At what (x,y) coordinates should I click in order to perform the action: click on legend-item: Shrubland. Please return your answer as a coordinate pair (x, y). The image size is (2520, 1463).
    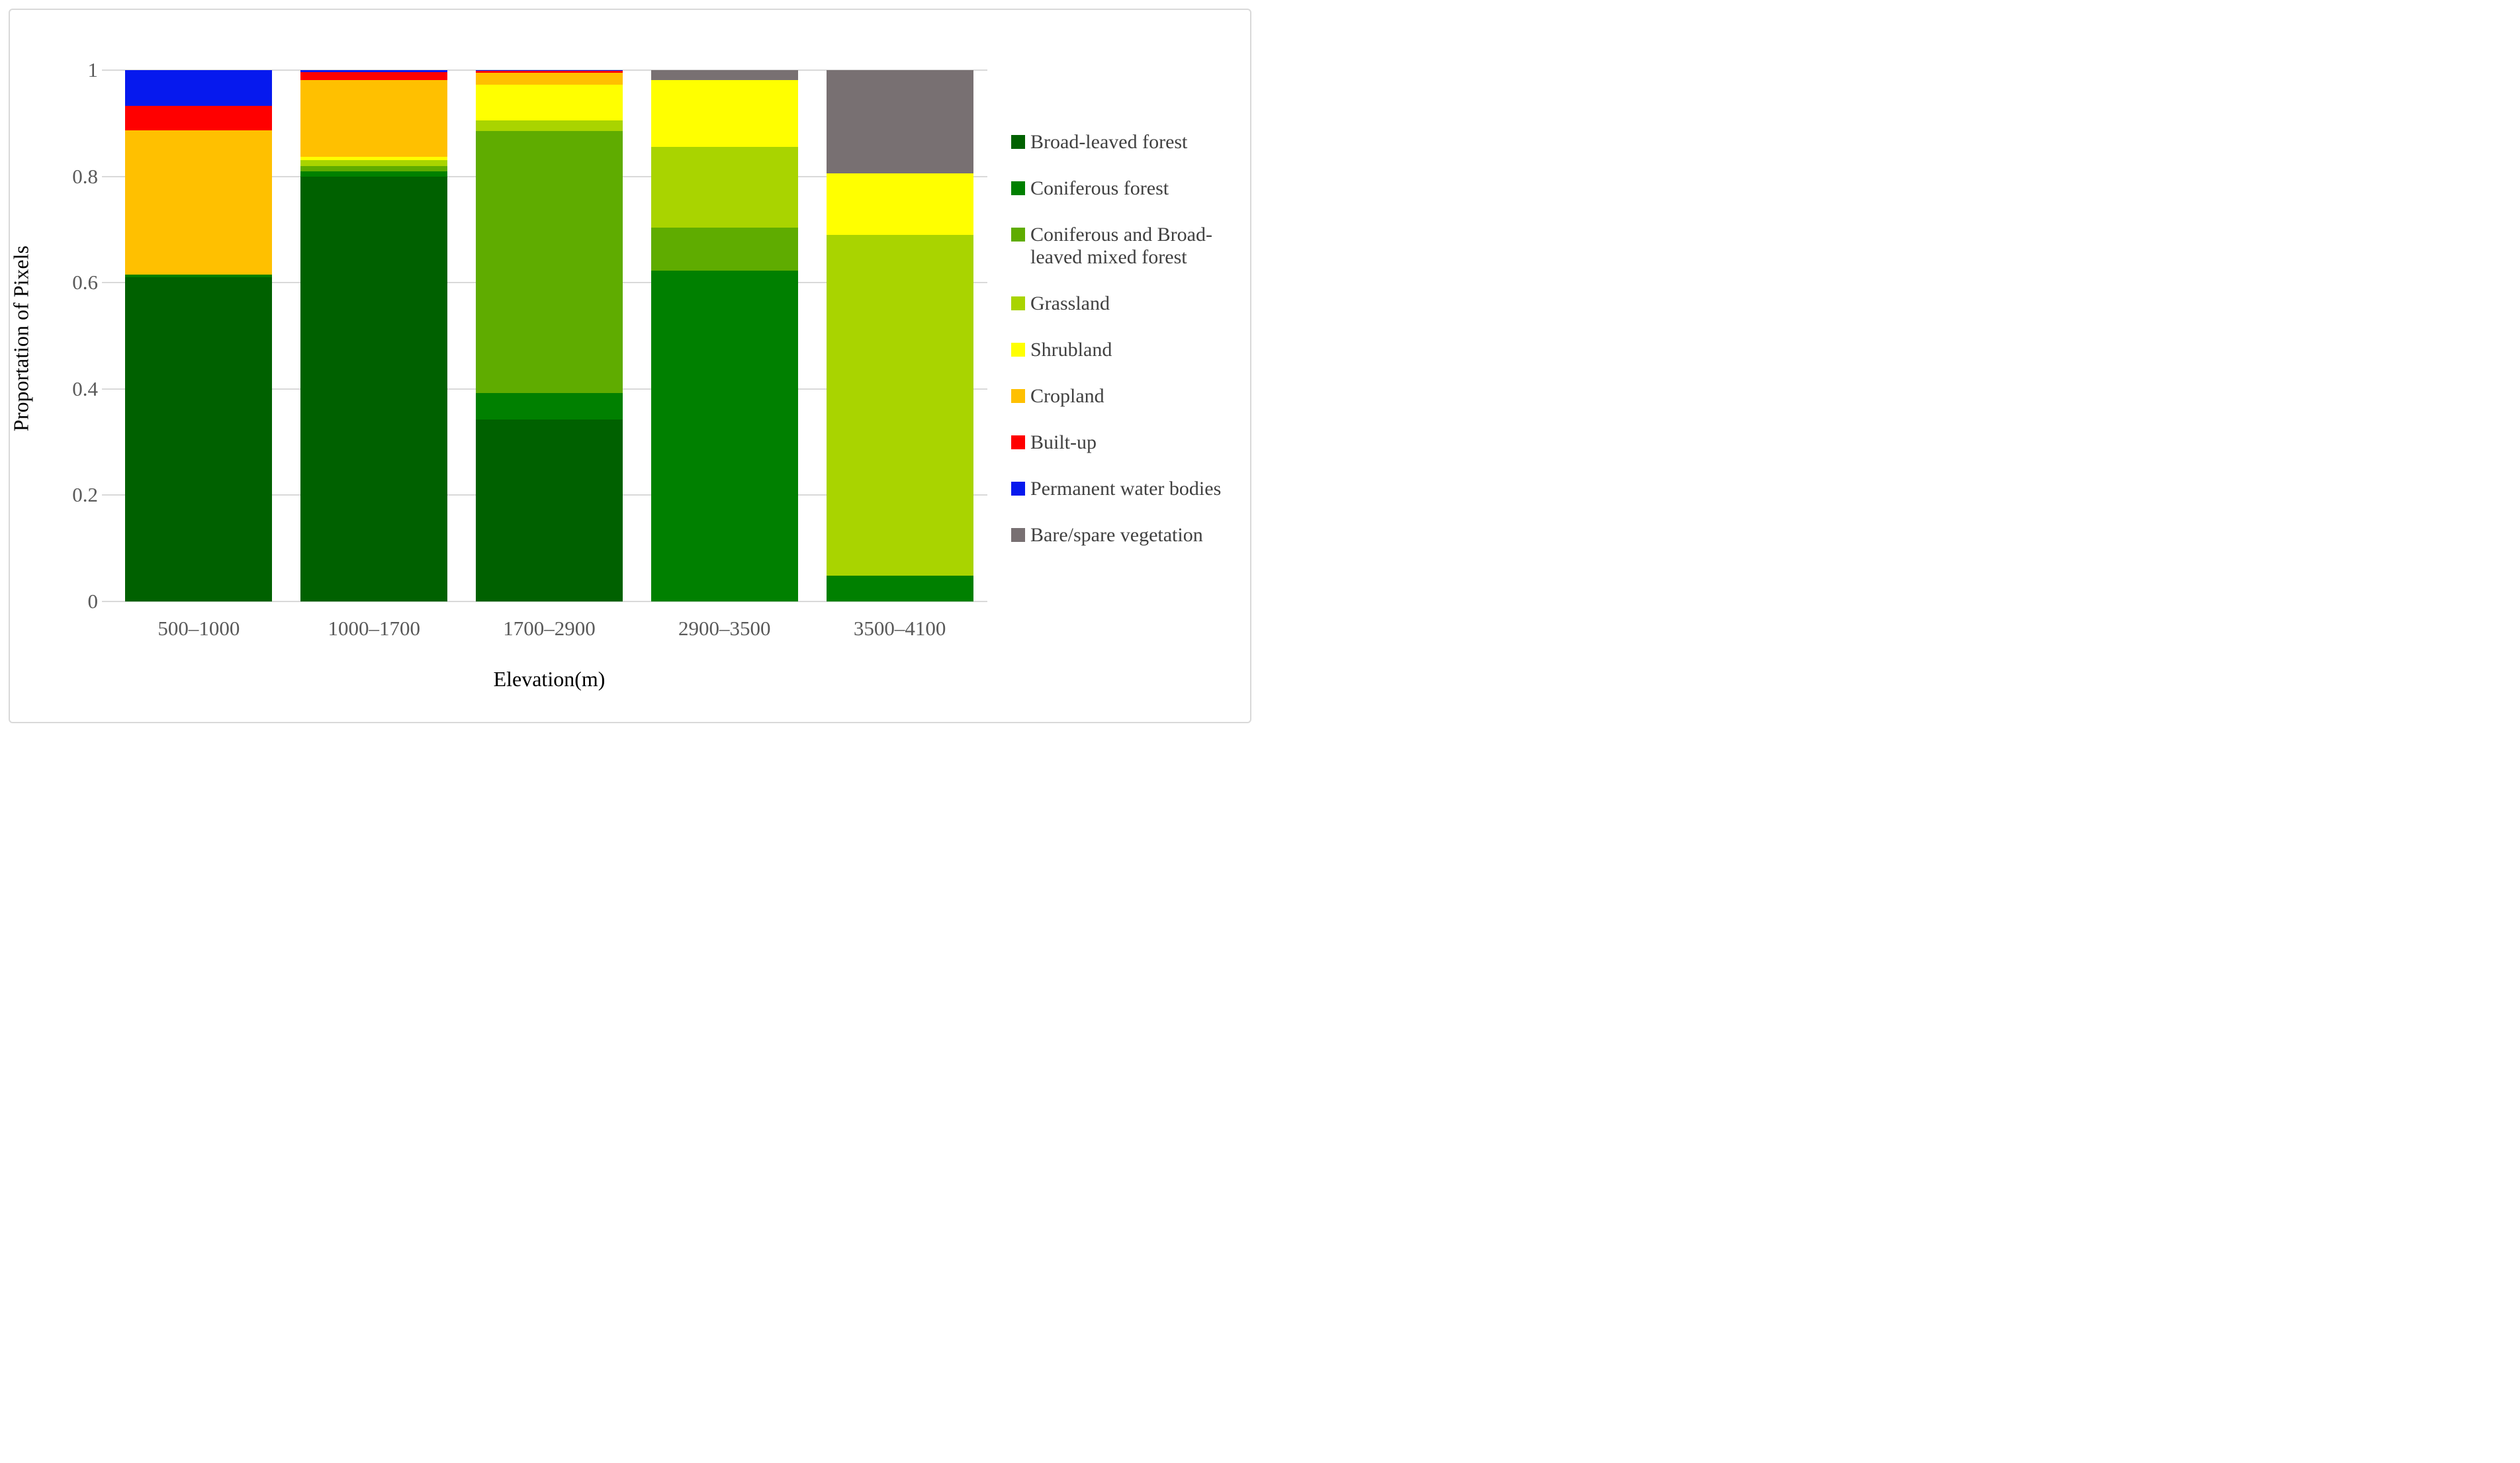
    Looking at the image, I should click on (1127, 350).